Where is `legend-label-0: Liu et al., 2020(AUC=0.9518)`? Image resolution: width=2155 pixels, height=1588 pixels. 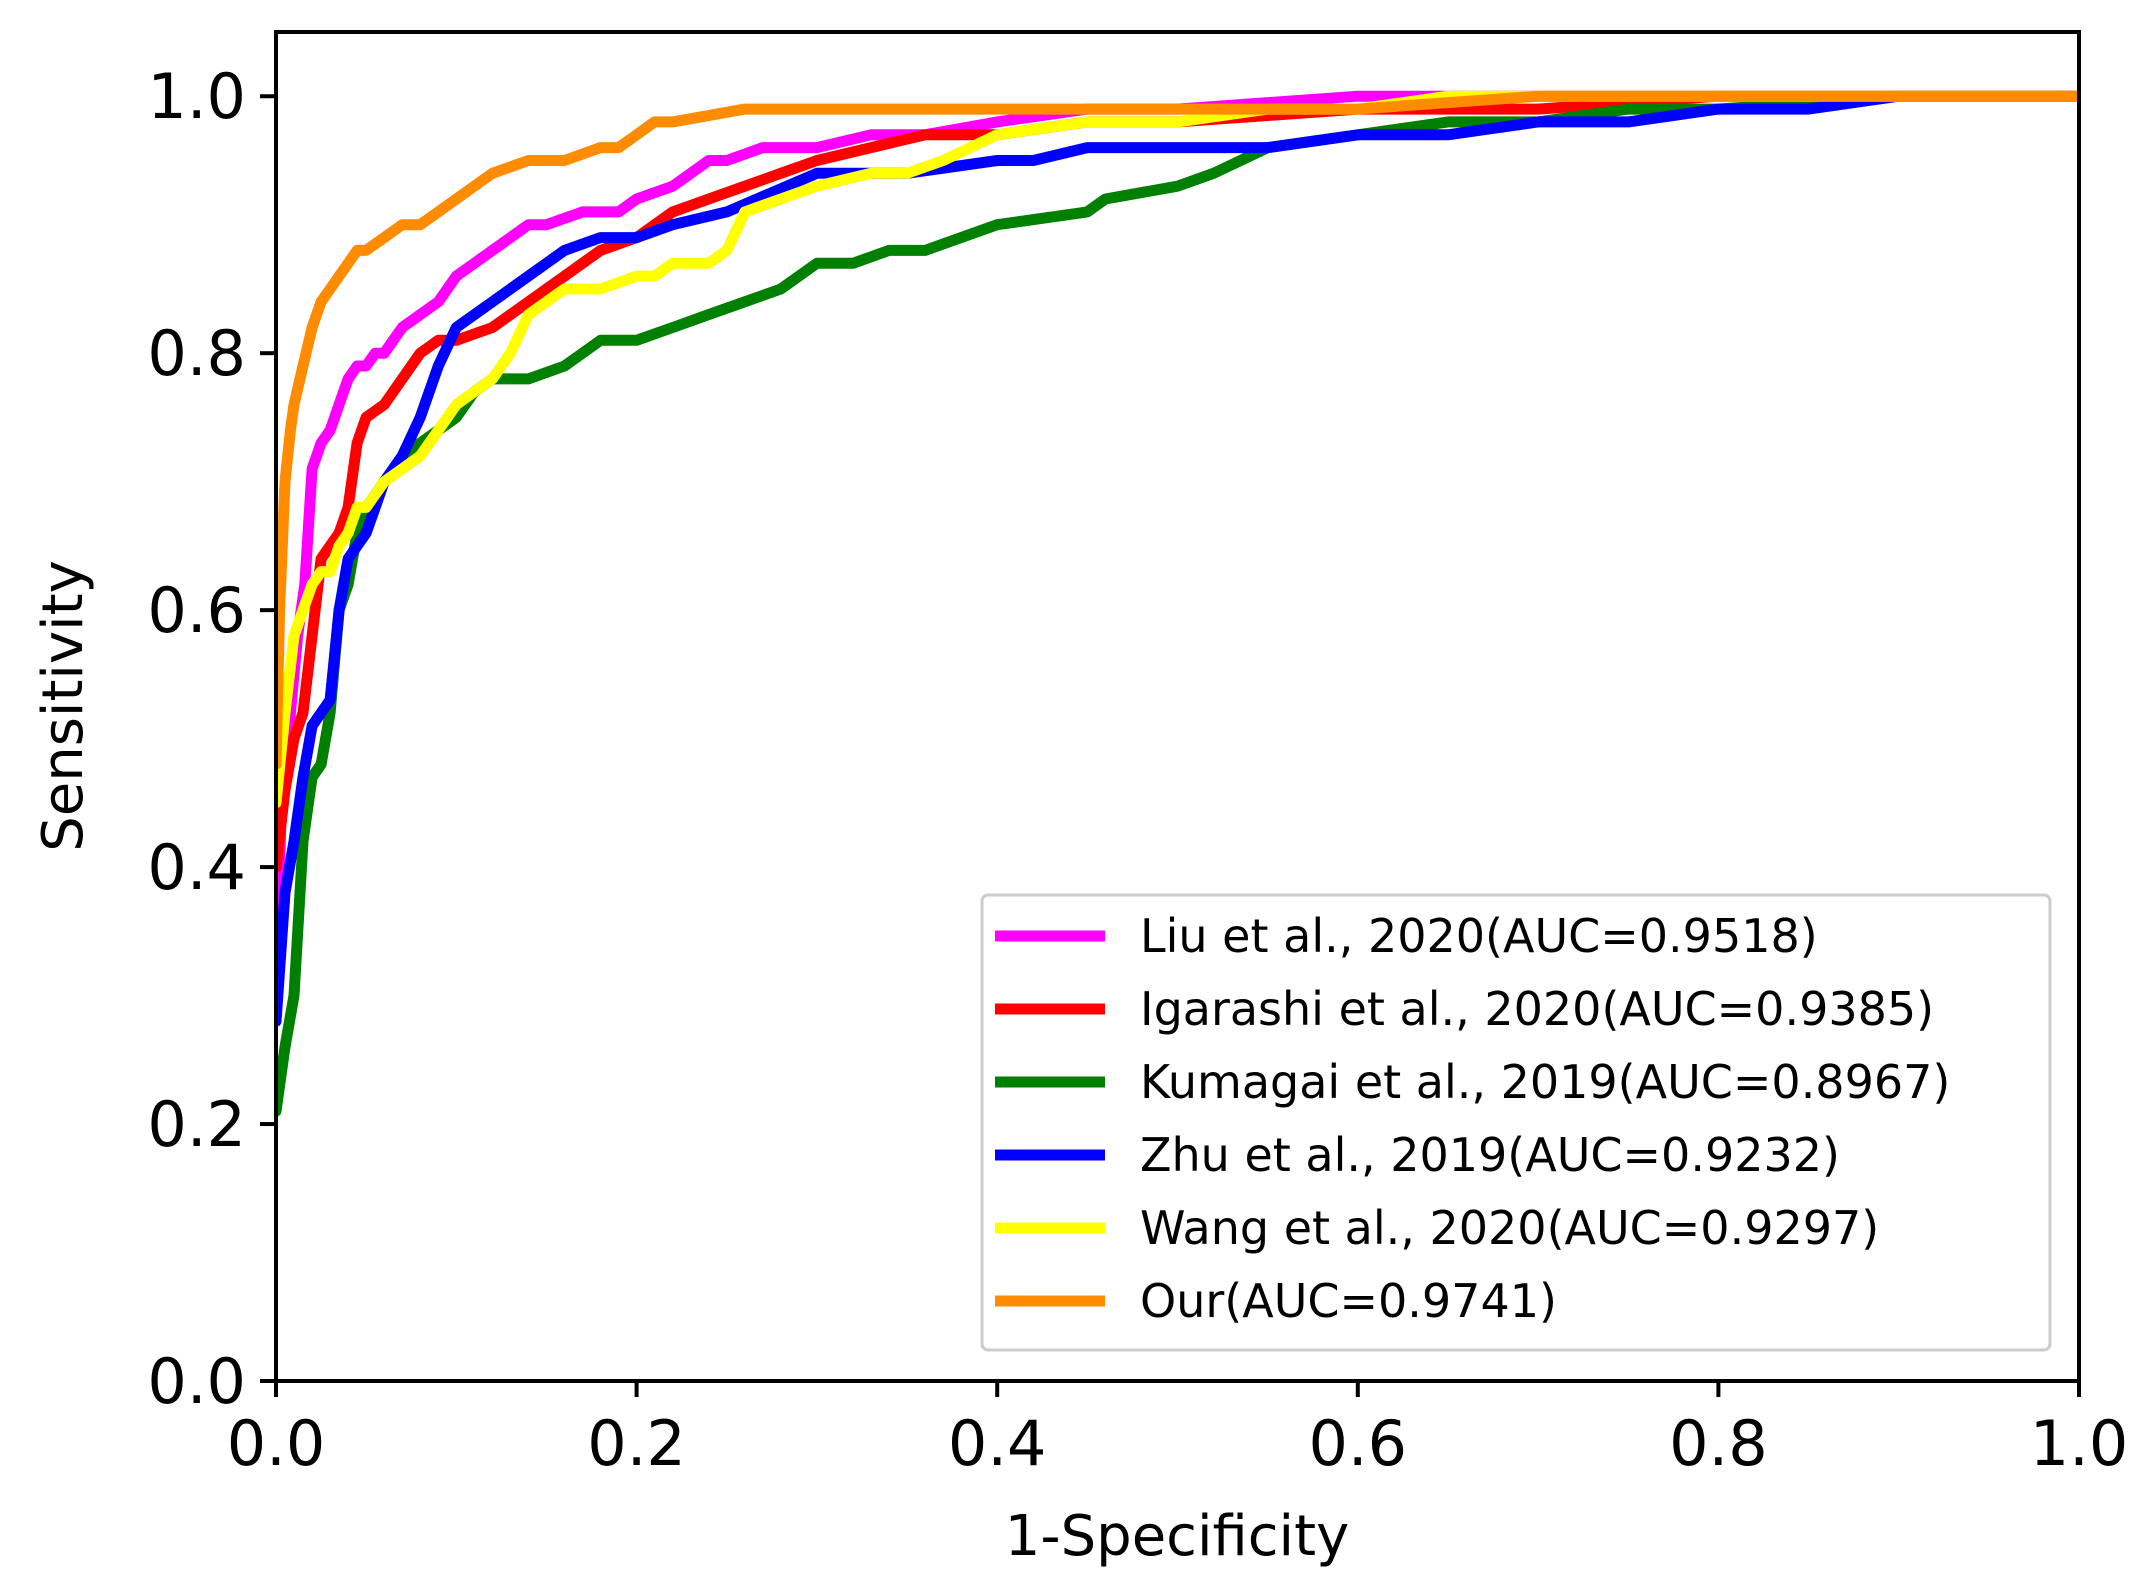
legend-label-0: Liu et al., 2020(AUC=0.9518) is located at coordinates (1479, 936).